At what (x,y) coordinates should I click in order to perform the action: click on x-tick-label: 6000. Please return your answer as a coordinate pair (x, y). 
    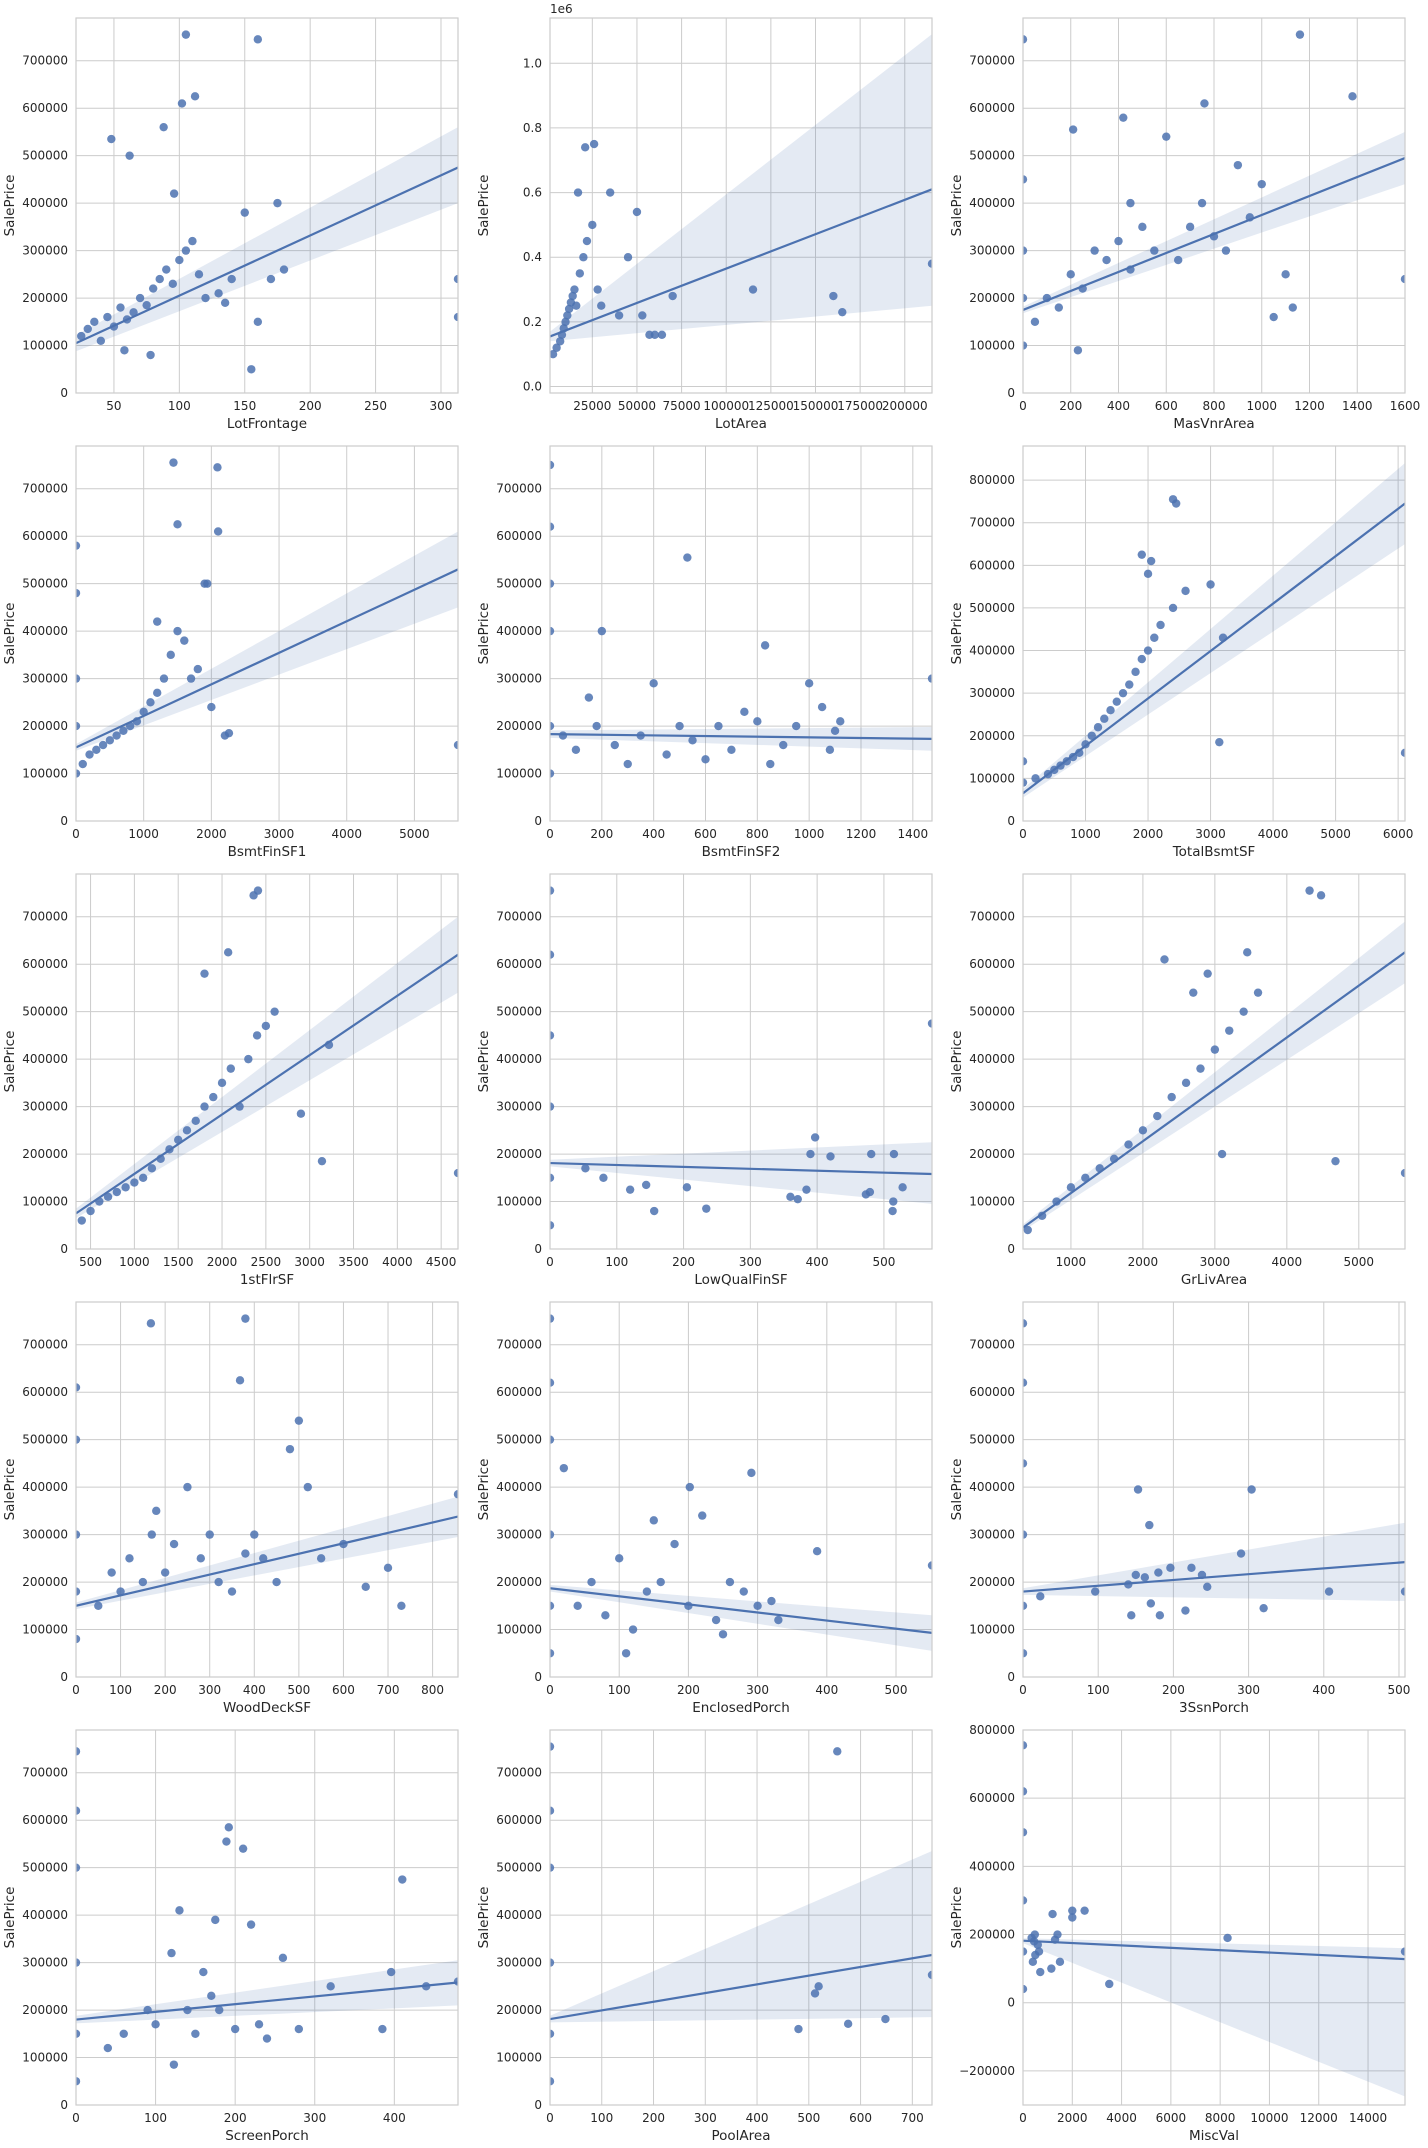
    Looking at the image, I should click on (1398, 834).